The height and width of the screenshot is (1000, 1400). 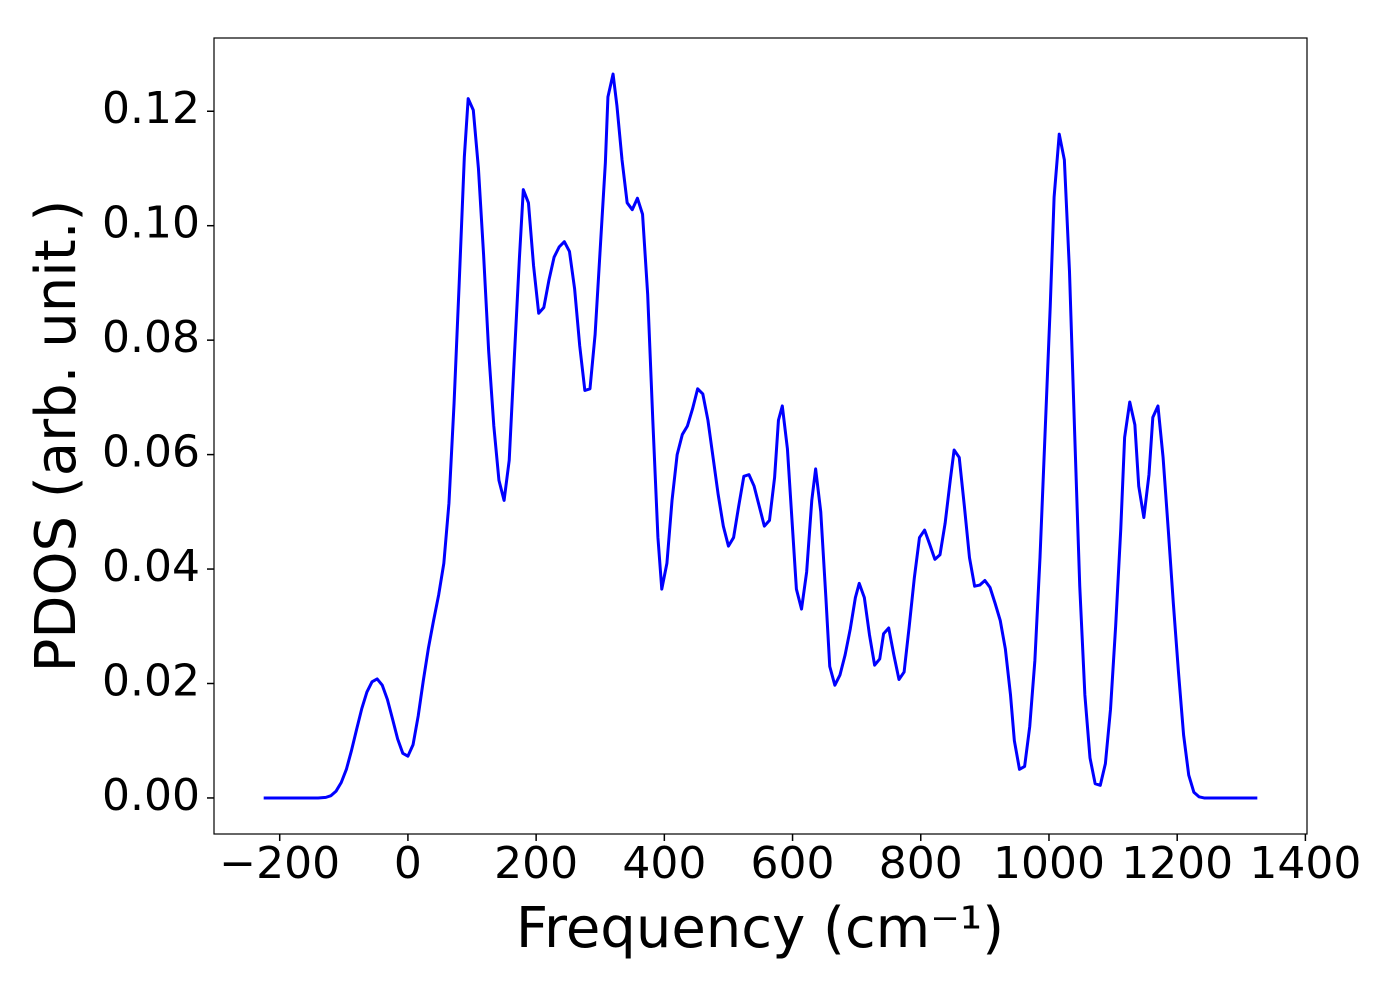 I want to click on x-tick-label: 400, so click(x=664, y=863).